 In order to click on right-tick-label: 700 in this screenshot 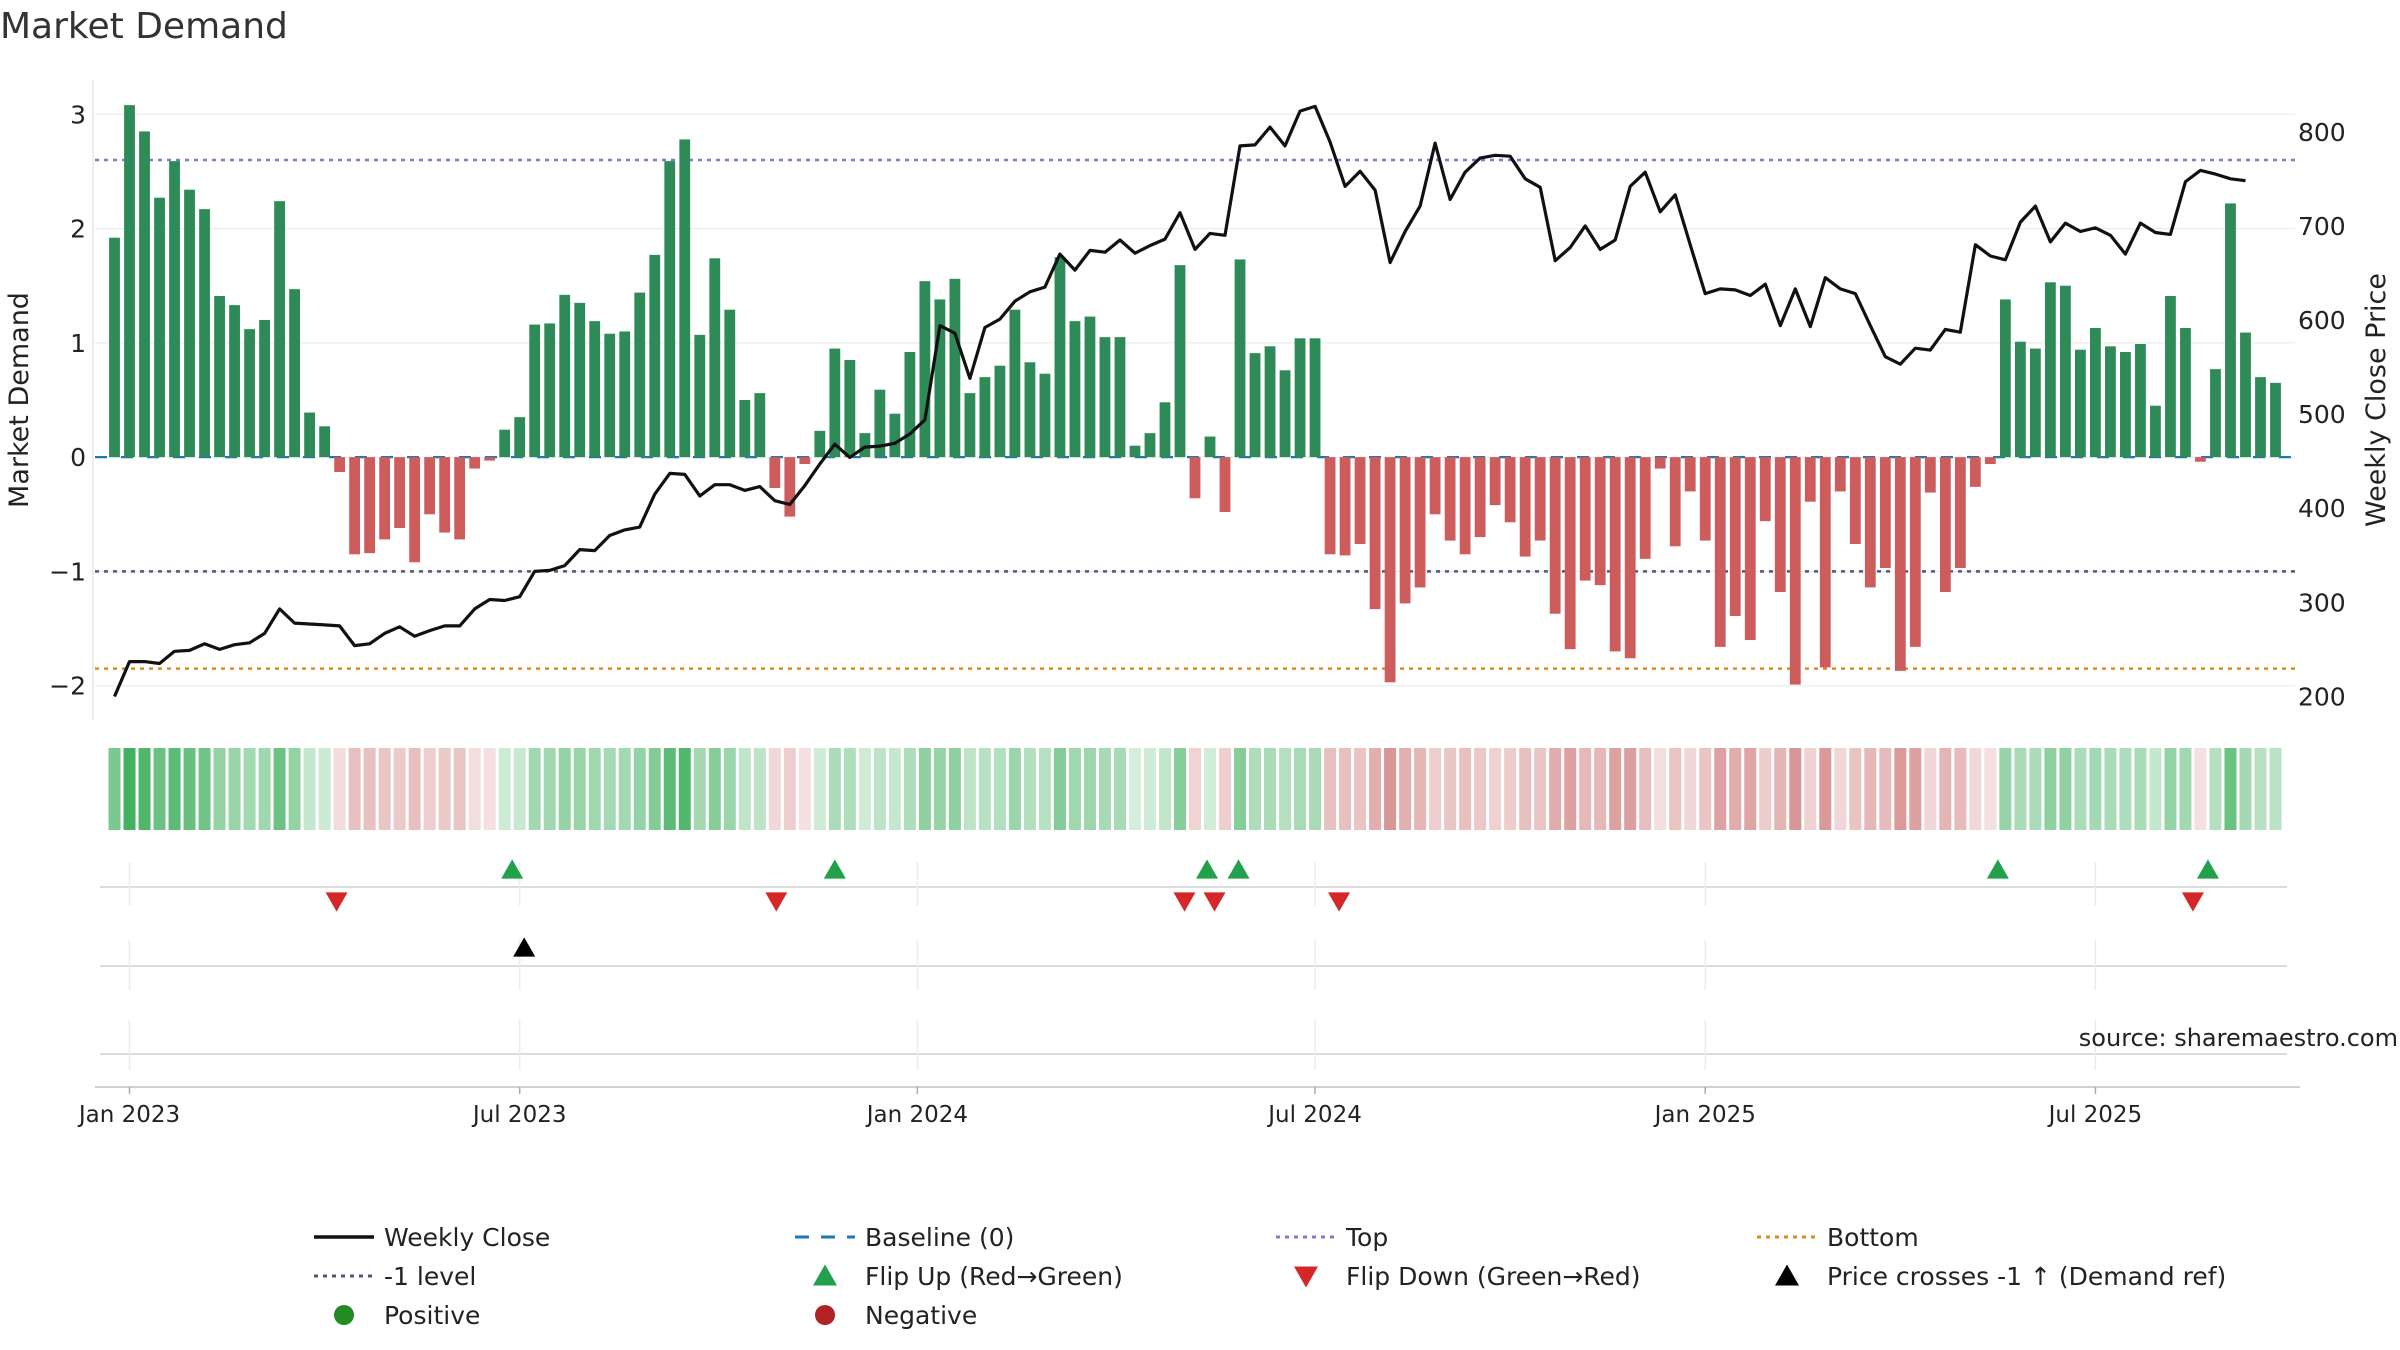, I will do `click(2322, 226)`.